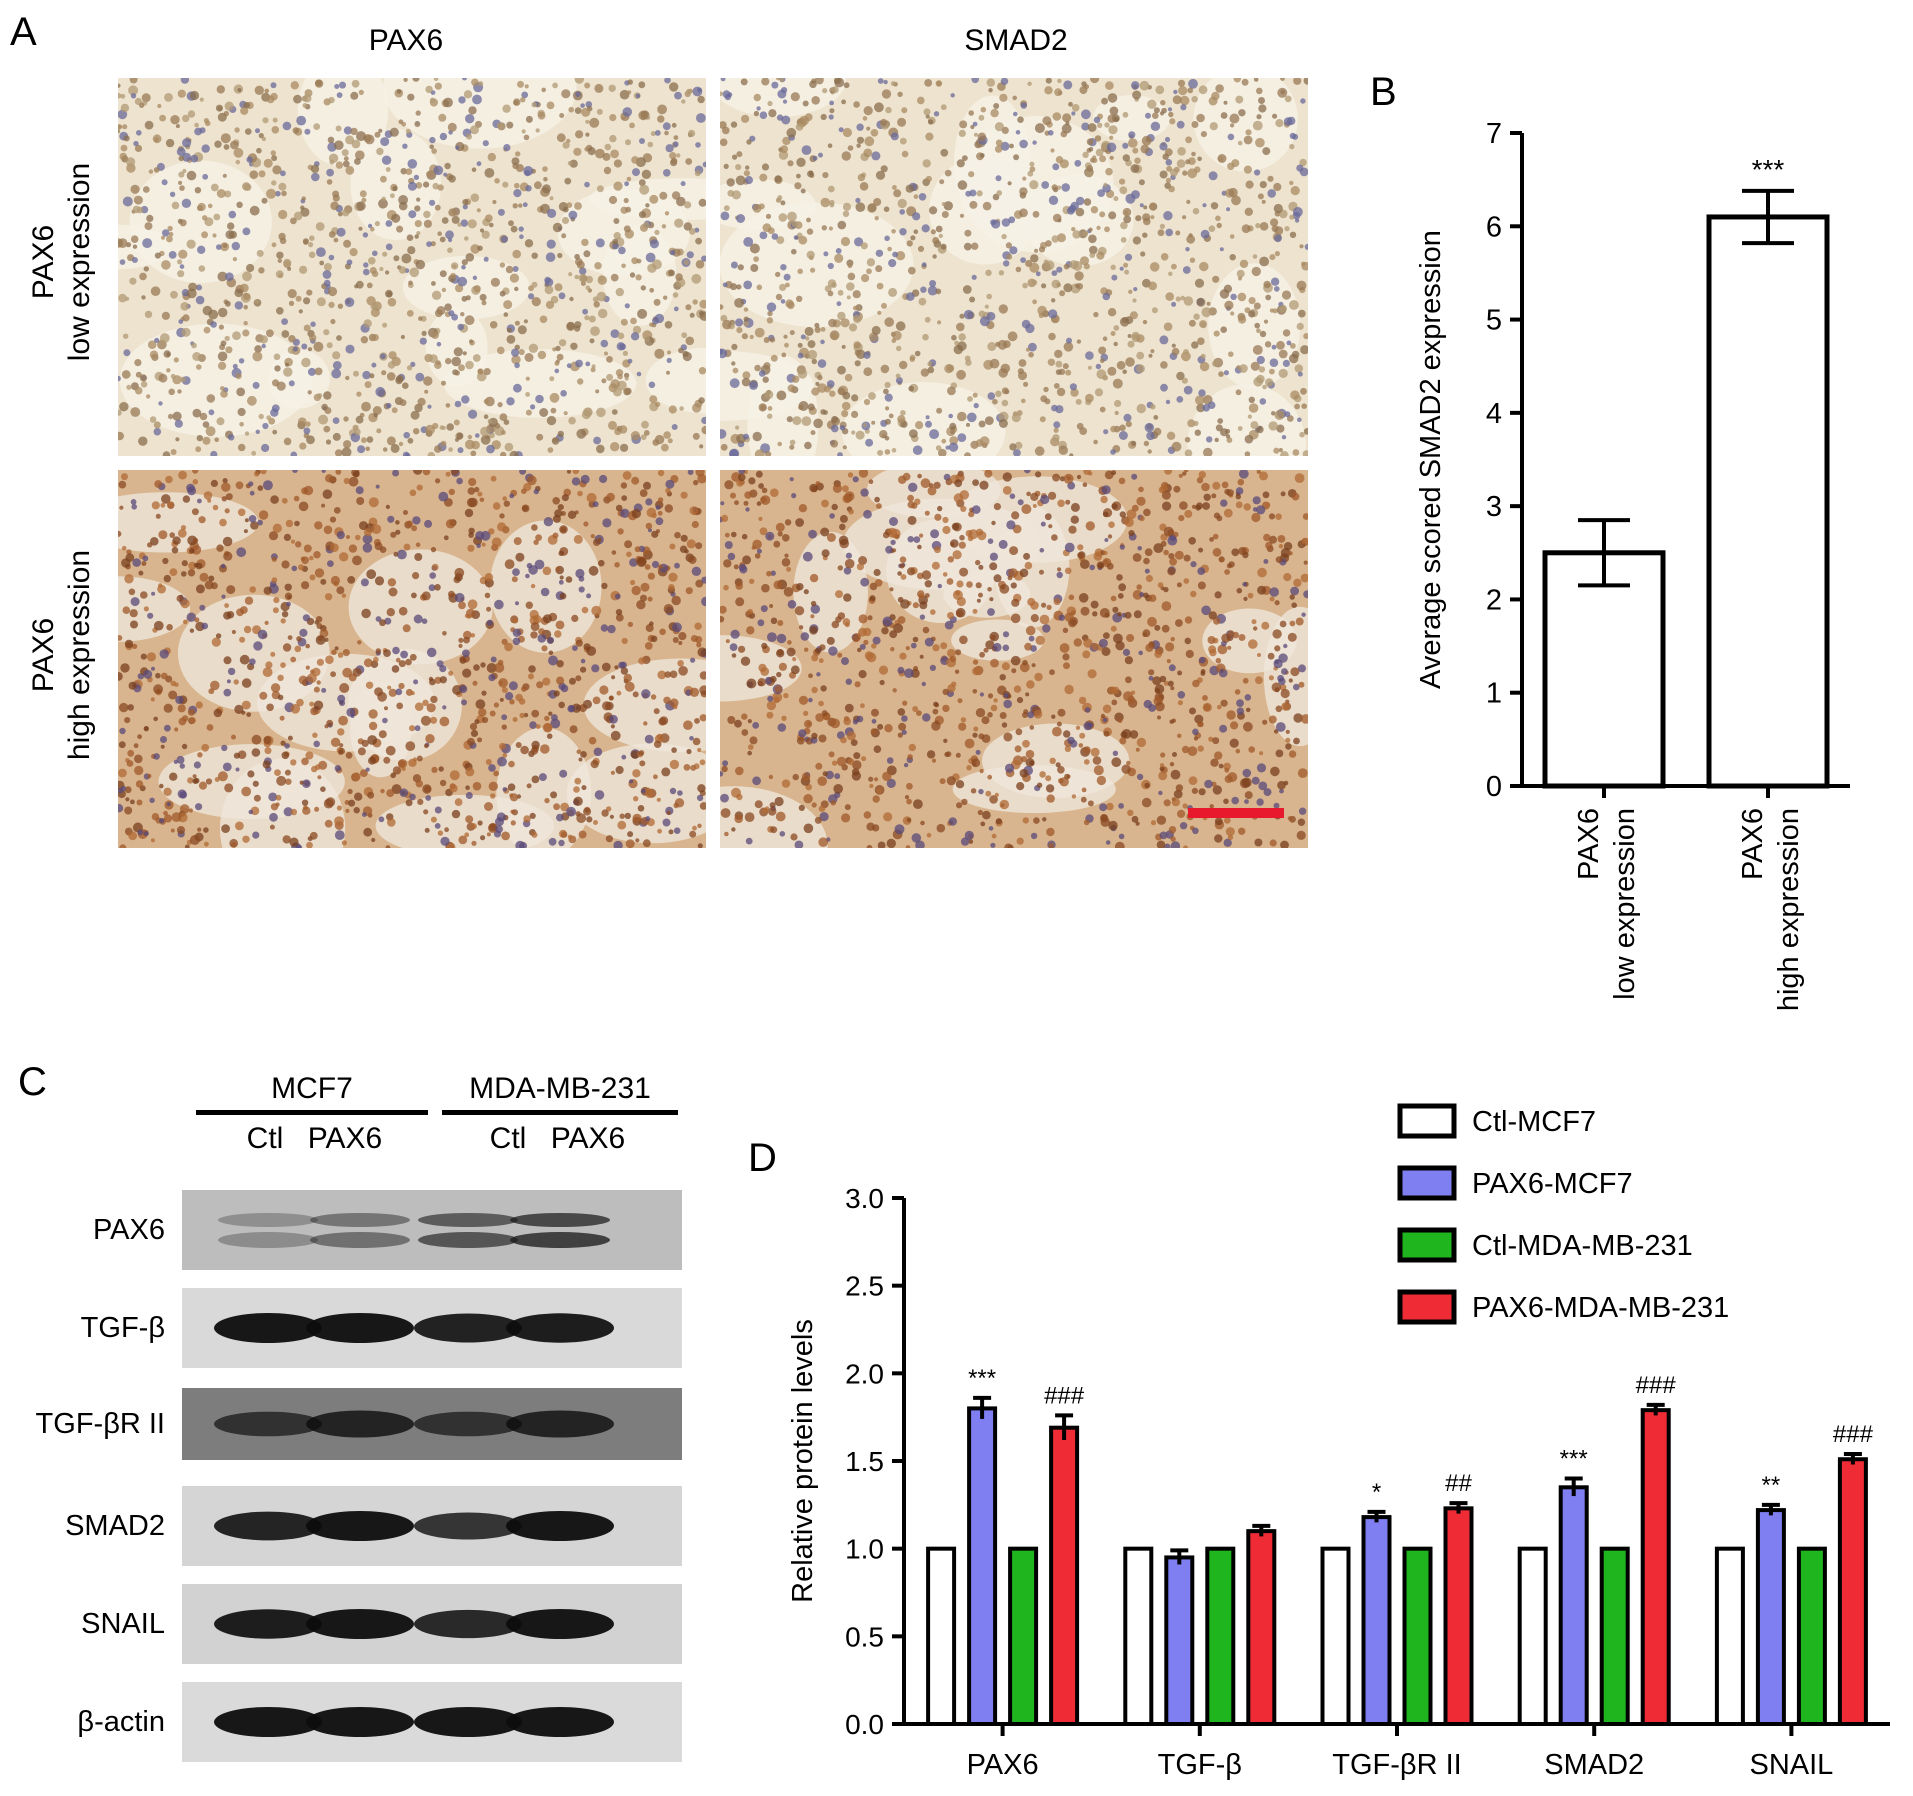 This screenshot has height=1796, width=1913. Describe the element at coordinates (406, 40) in the screenshot. I see `col-title-pax6: PAX6` at that location.